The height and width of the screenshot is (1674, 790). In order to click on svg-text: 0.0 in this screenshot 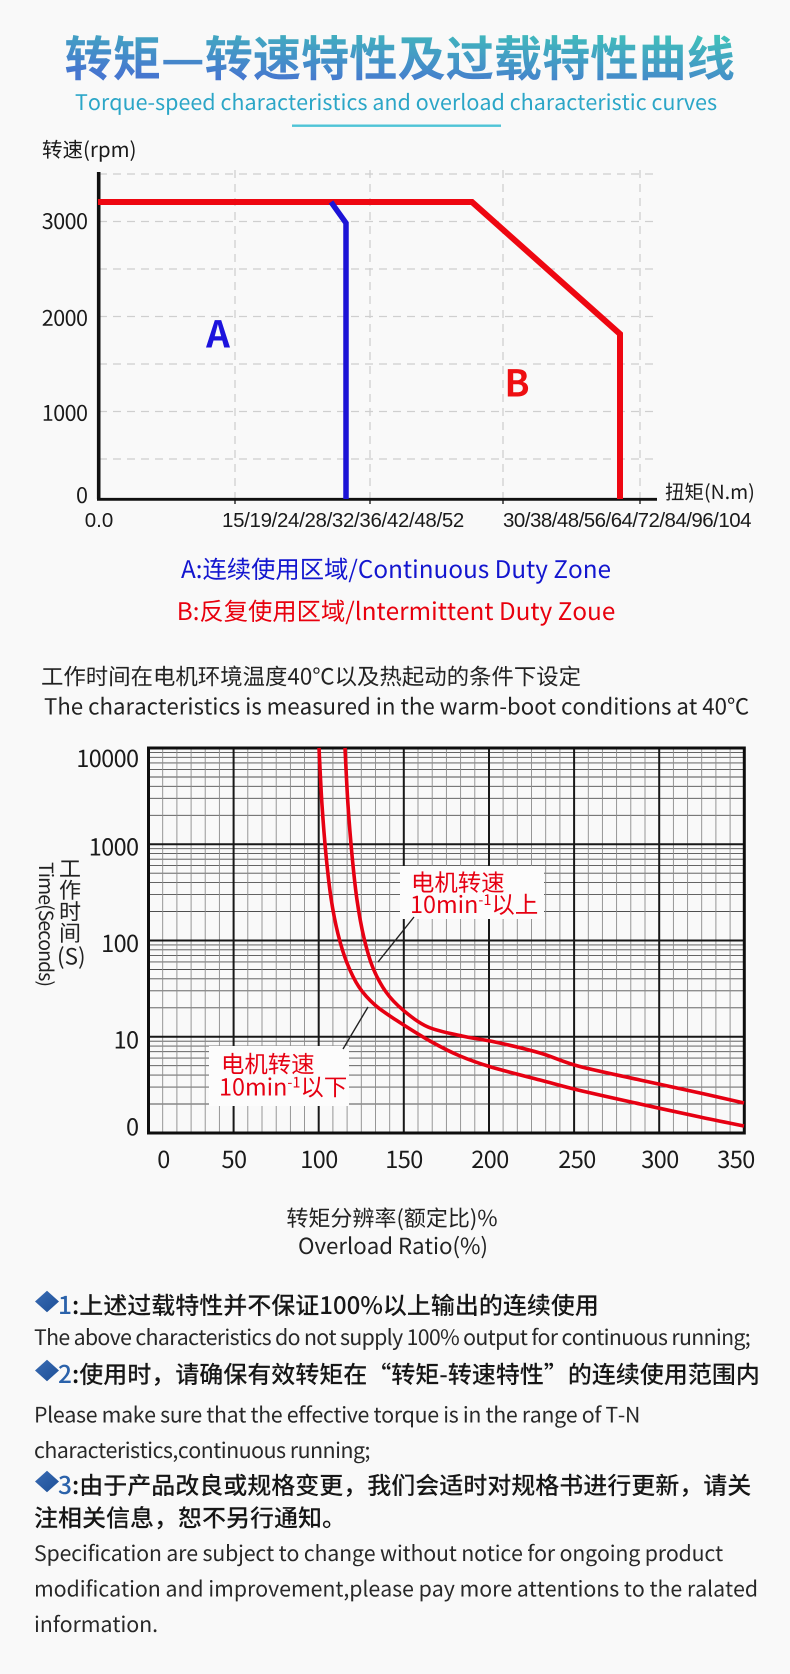, I will do `click(99, 520)`.